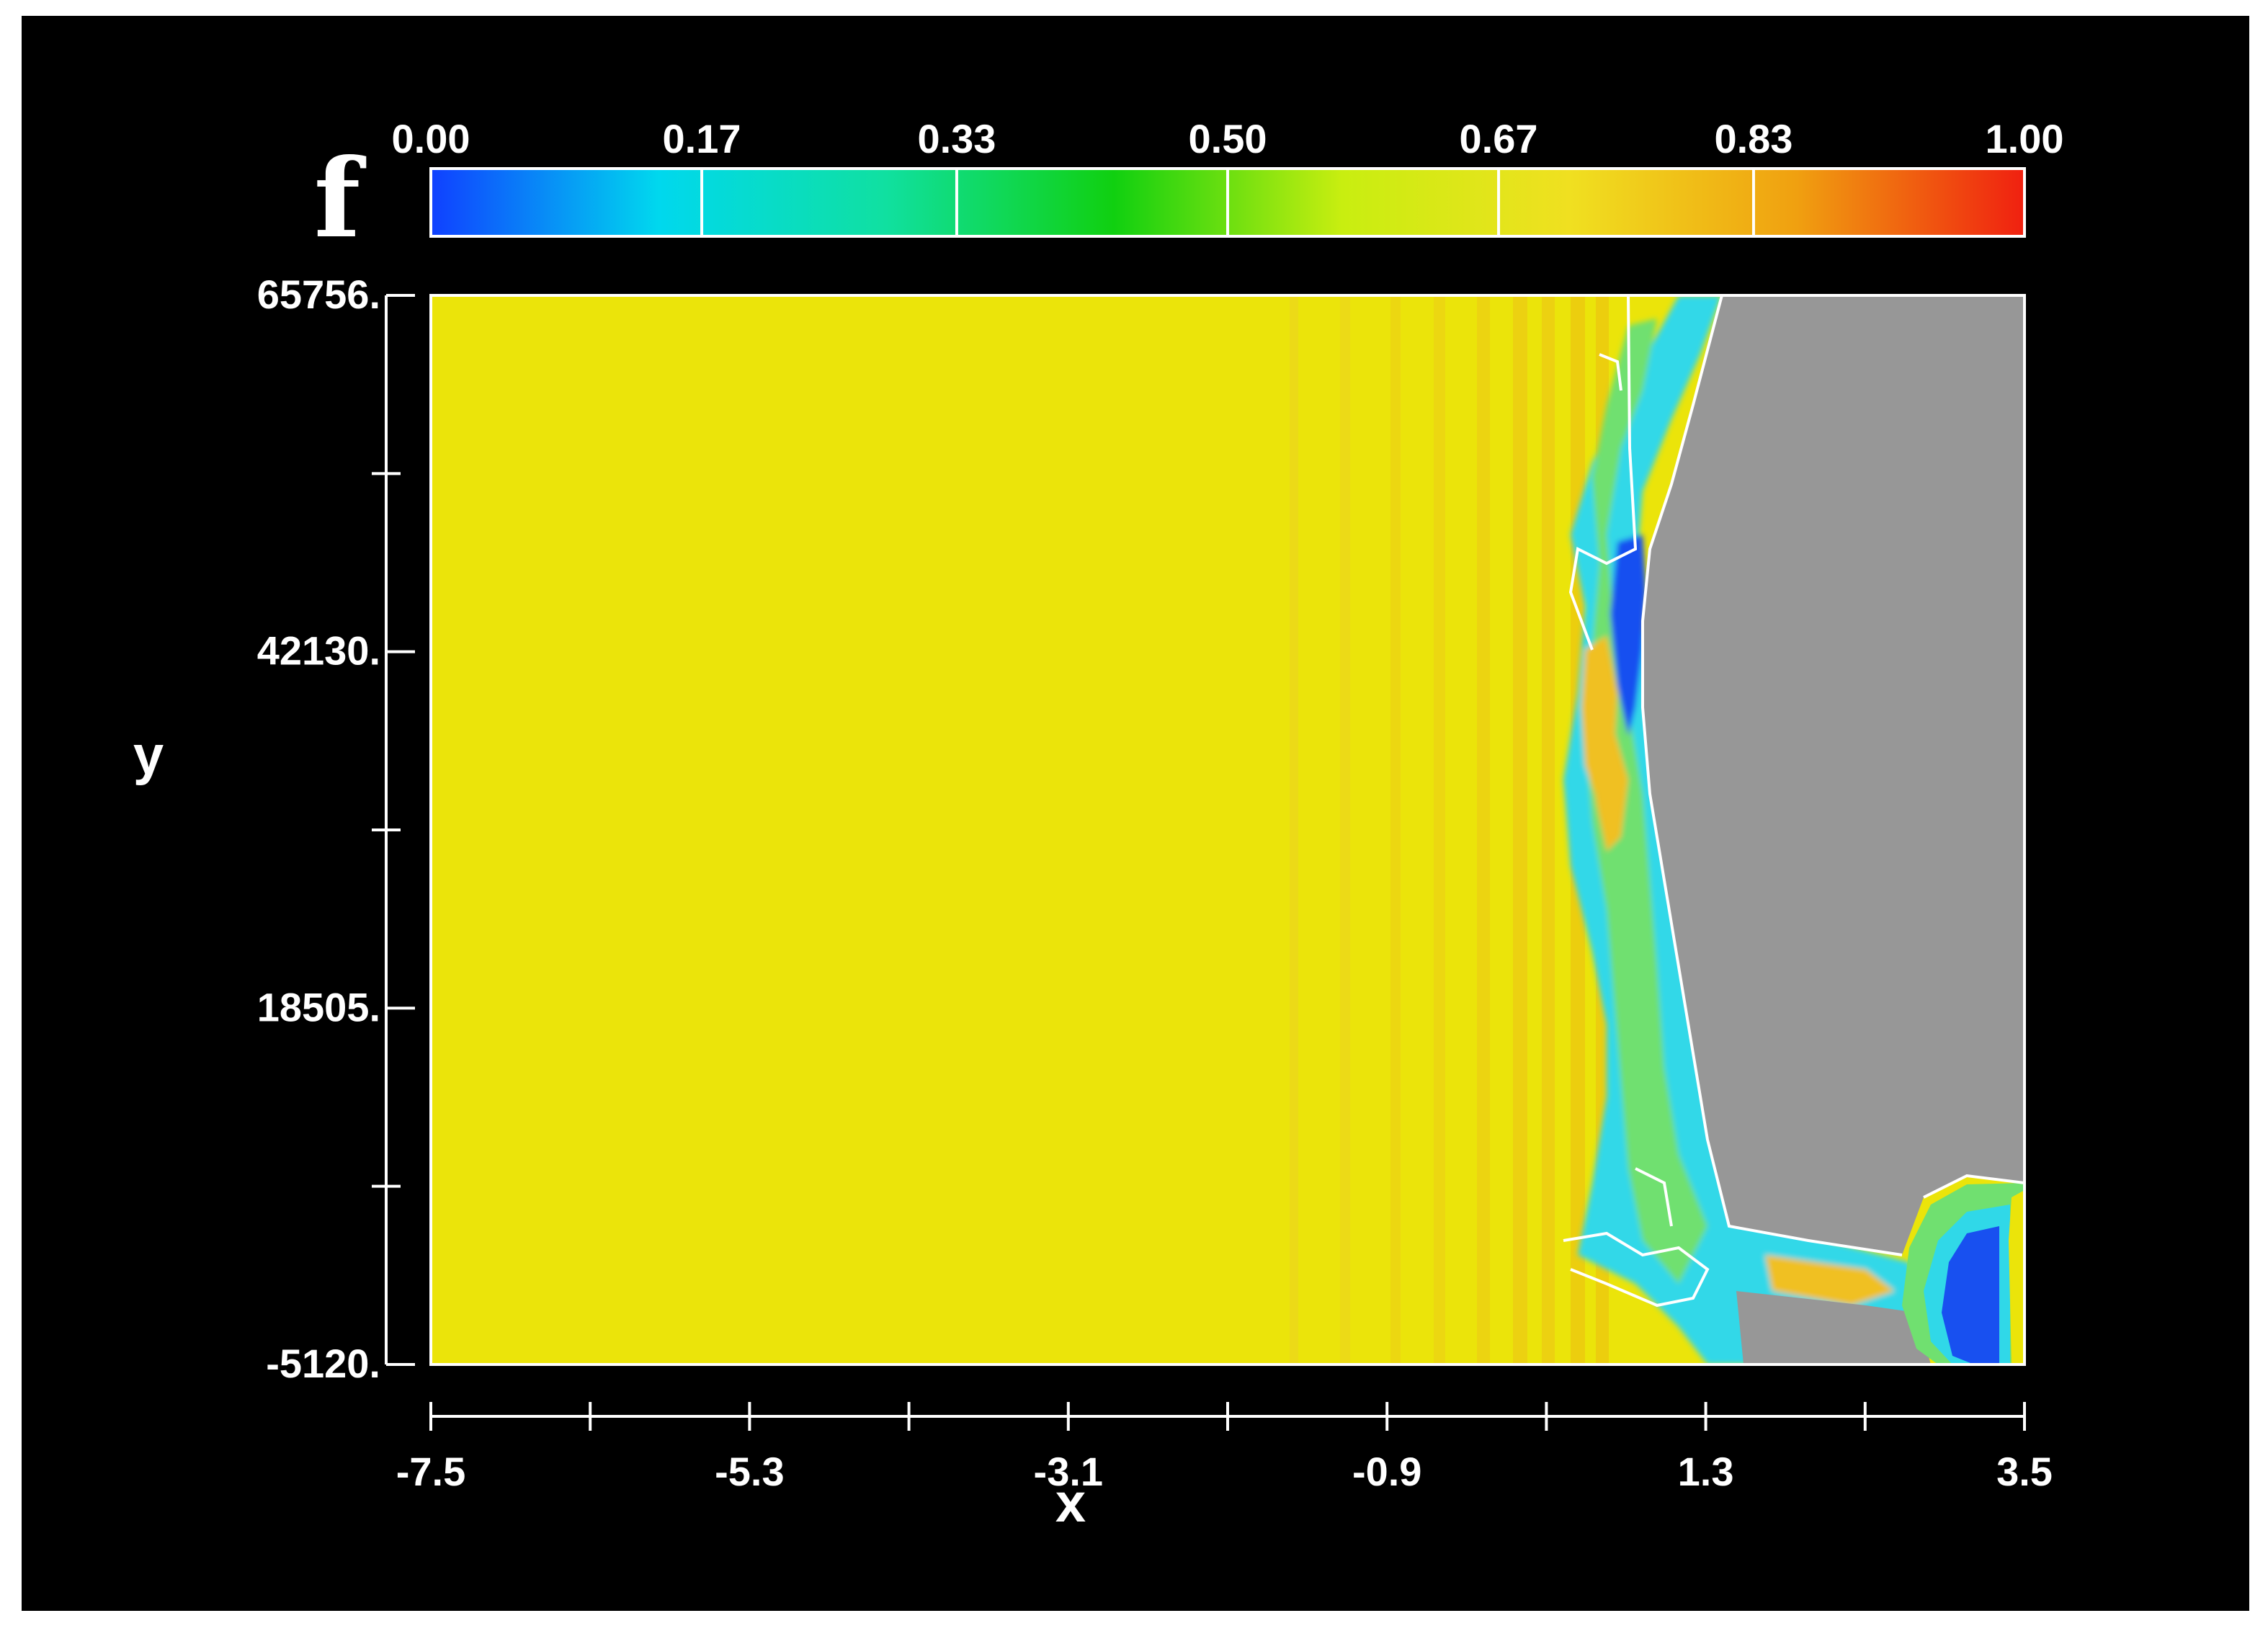  Describe the element at coordinates (957, 138) in the screenshot. I see `colorbar-tick-label: 0.33` at that location.